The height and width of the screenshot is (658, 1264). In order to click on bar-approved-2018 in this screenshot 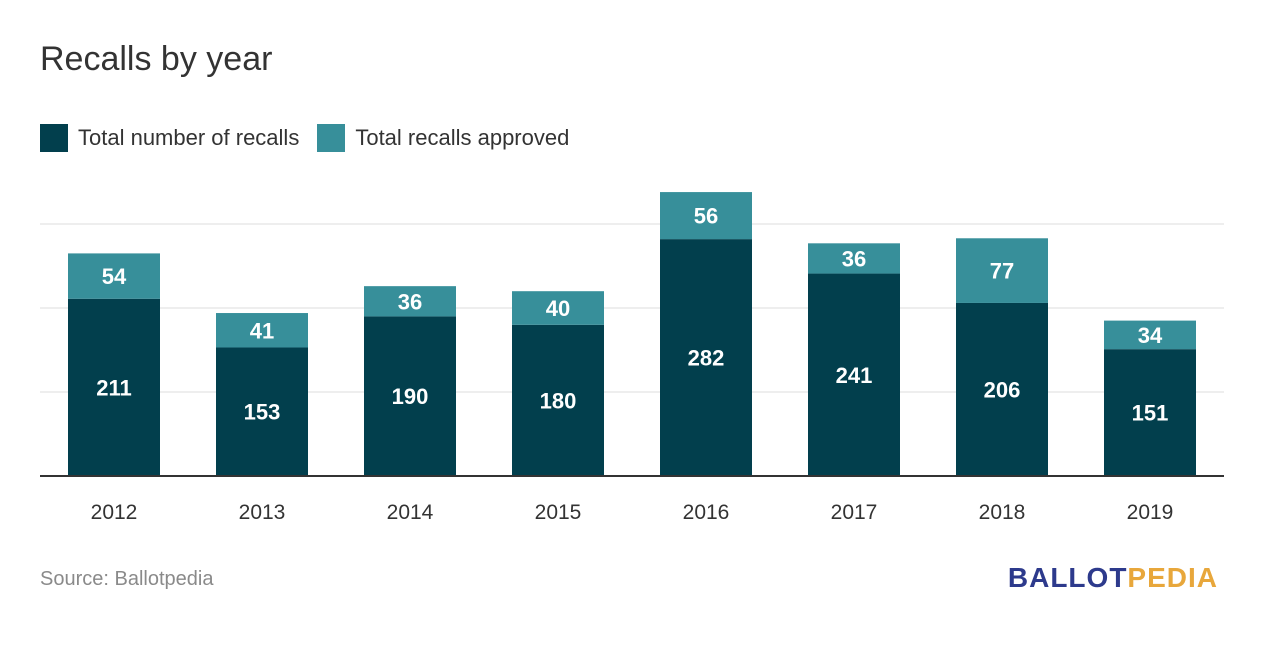, I will do `click(1002, 270)`.